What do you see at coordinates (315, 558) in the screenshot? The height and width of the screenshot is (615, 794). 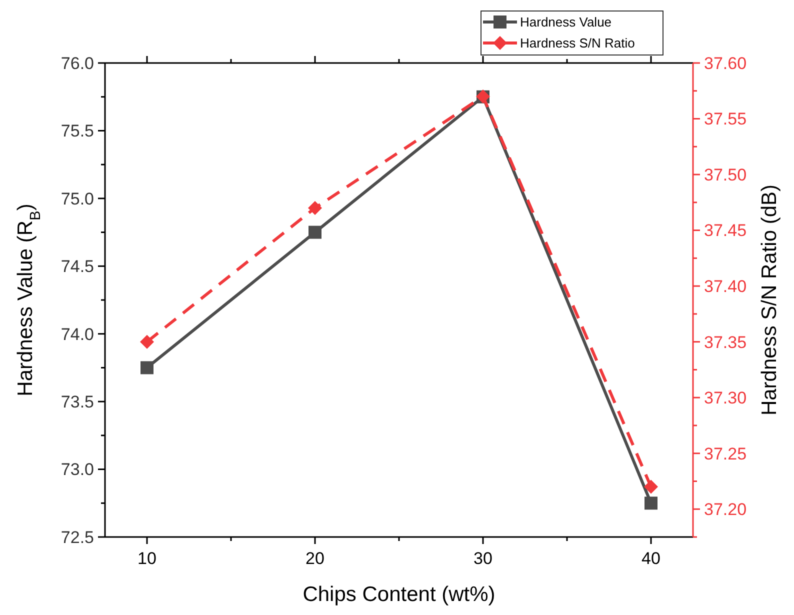 I see `x-tick-label: 20` at bounding box center [315, 558].